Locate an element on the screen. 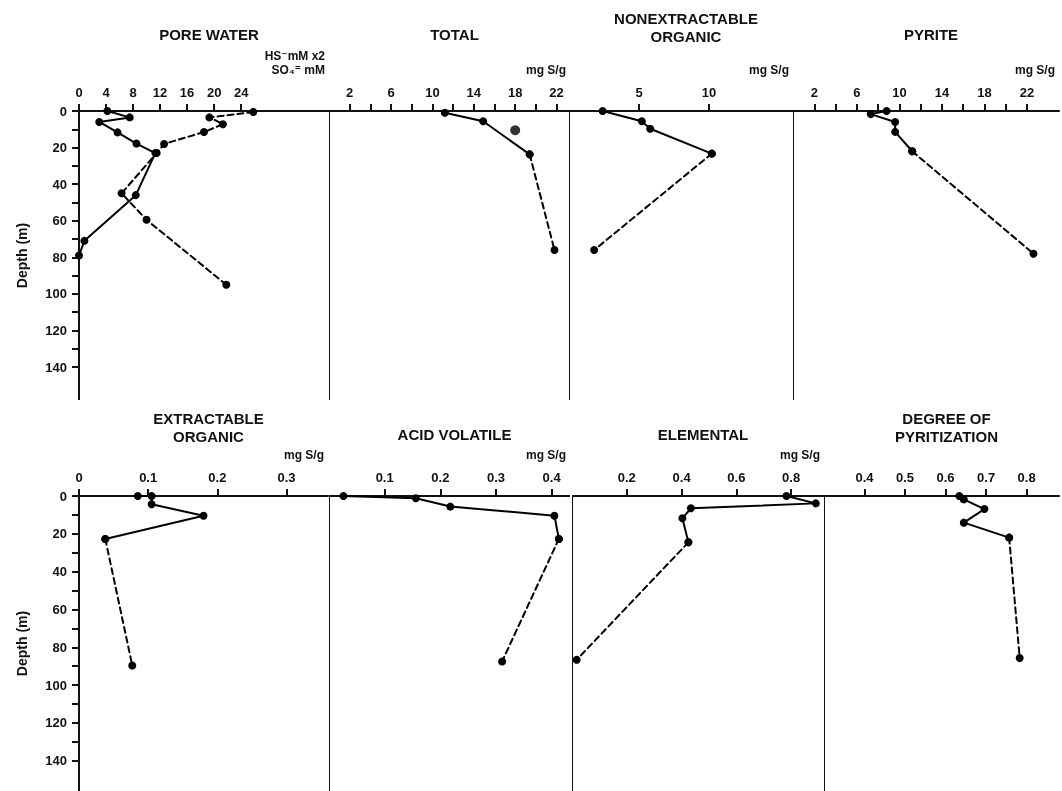  chart-title: PYRITE is located at coordinates (931, 34).